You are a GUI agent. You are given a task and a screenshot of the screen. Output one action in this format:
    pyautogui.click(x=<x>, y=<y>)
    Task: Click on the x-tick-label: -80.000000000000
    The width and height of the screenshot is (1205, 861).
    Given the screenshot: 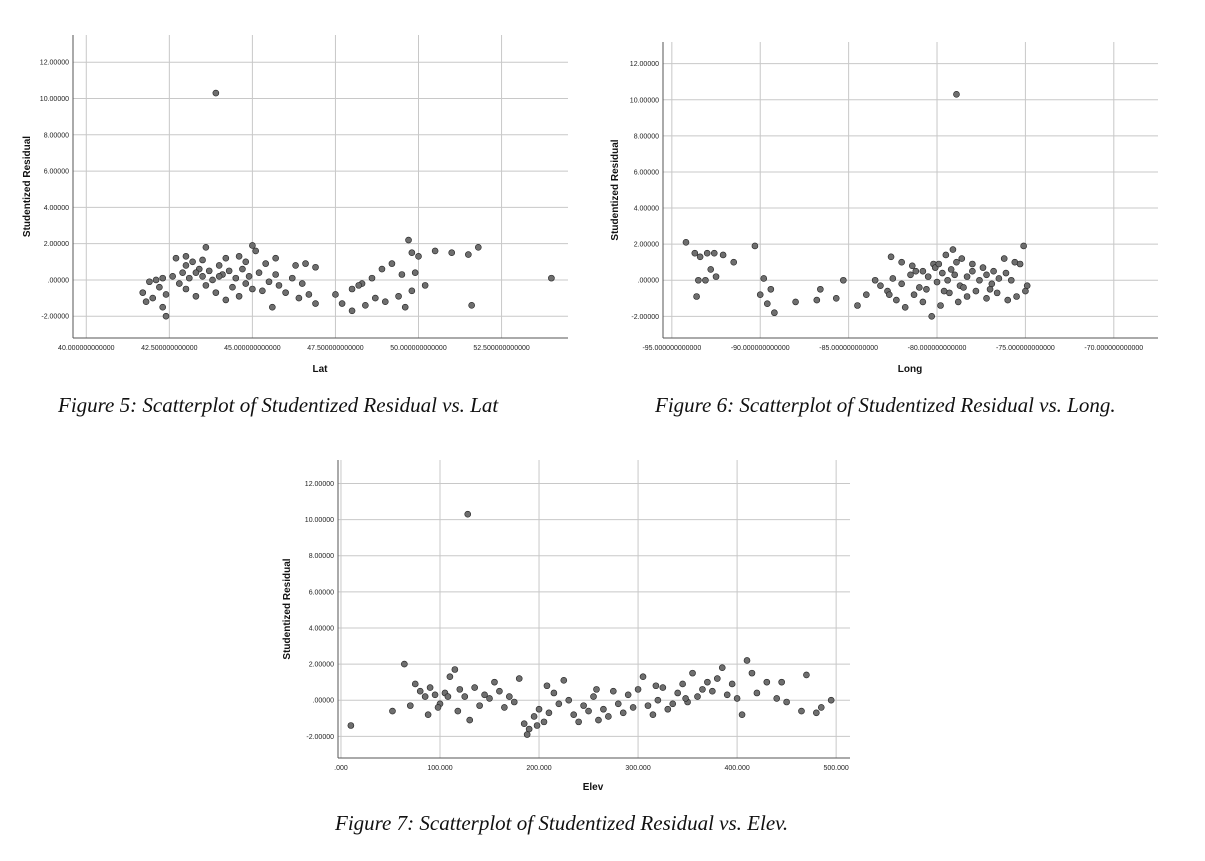 What is the action you would take?
    pyautogui.click(x=937, y=348)
    